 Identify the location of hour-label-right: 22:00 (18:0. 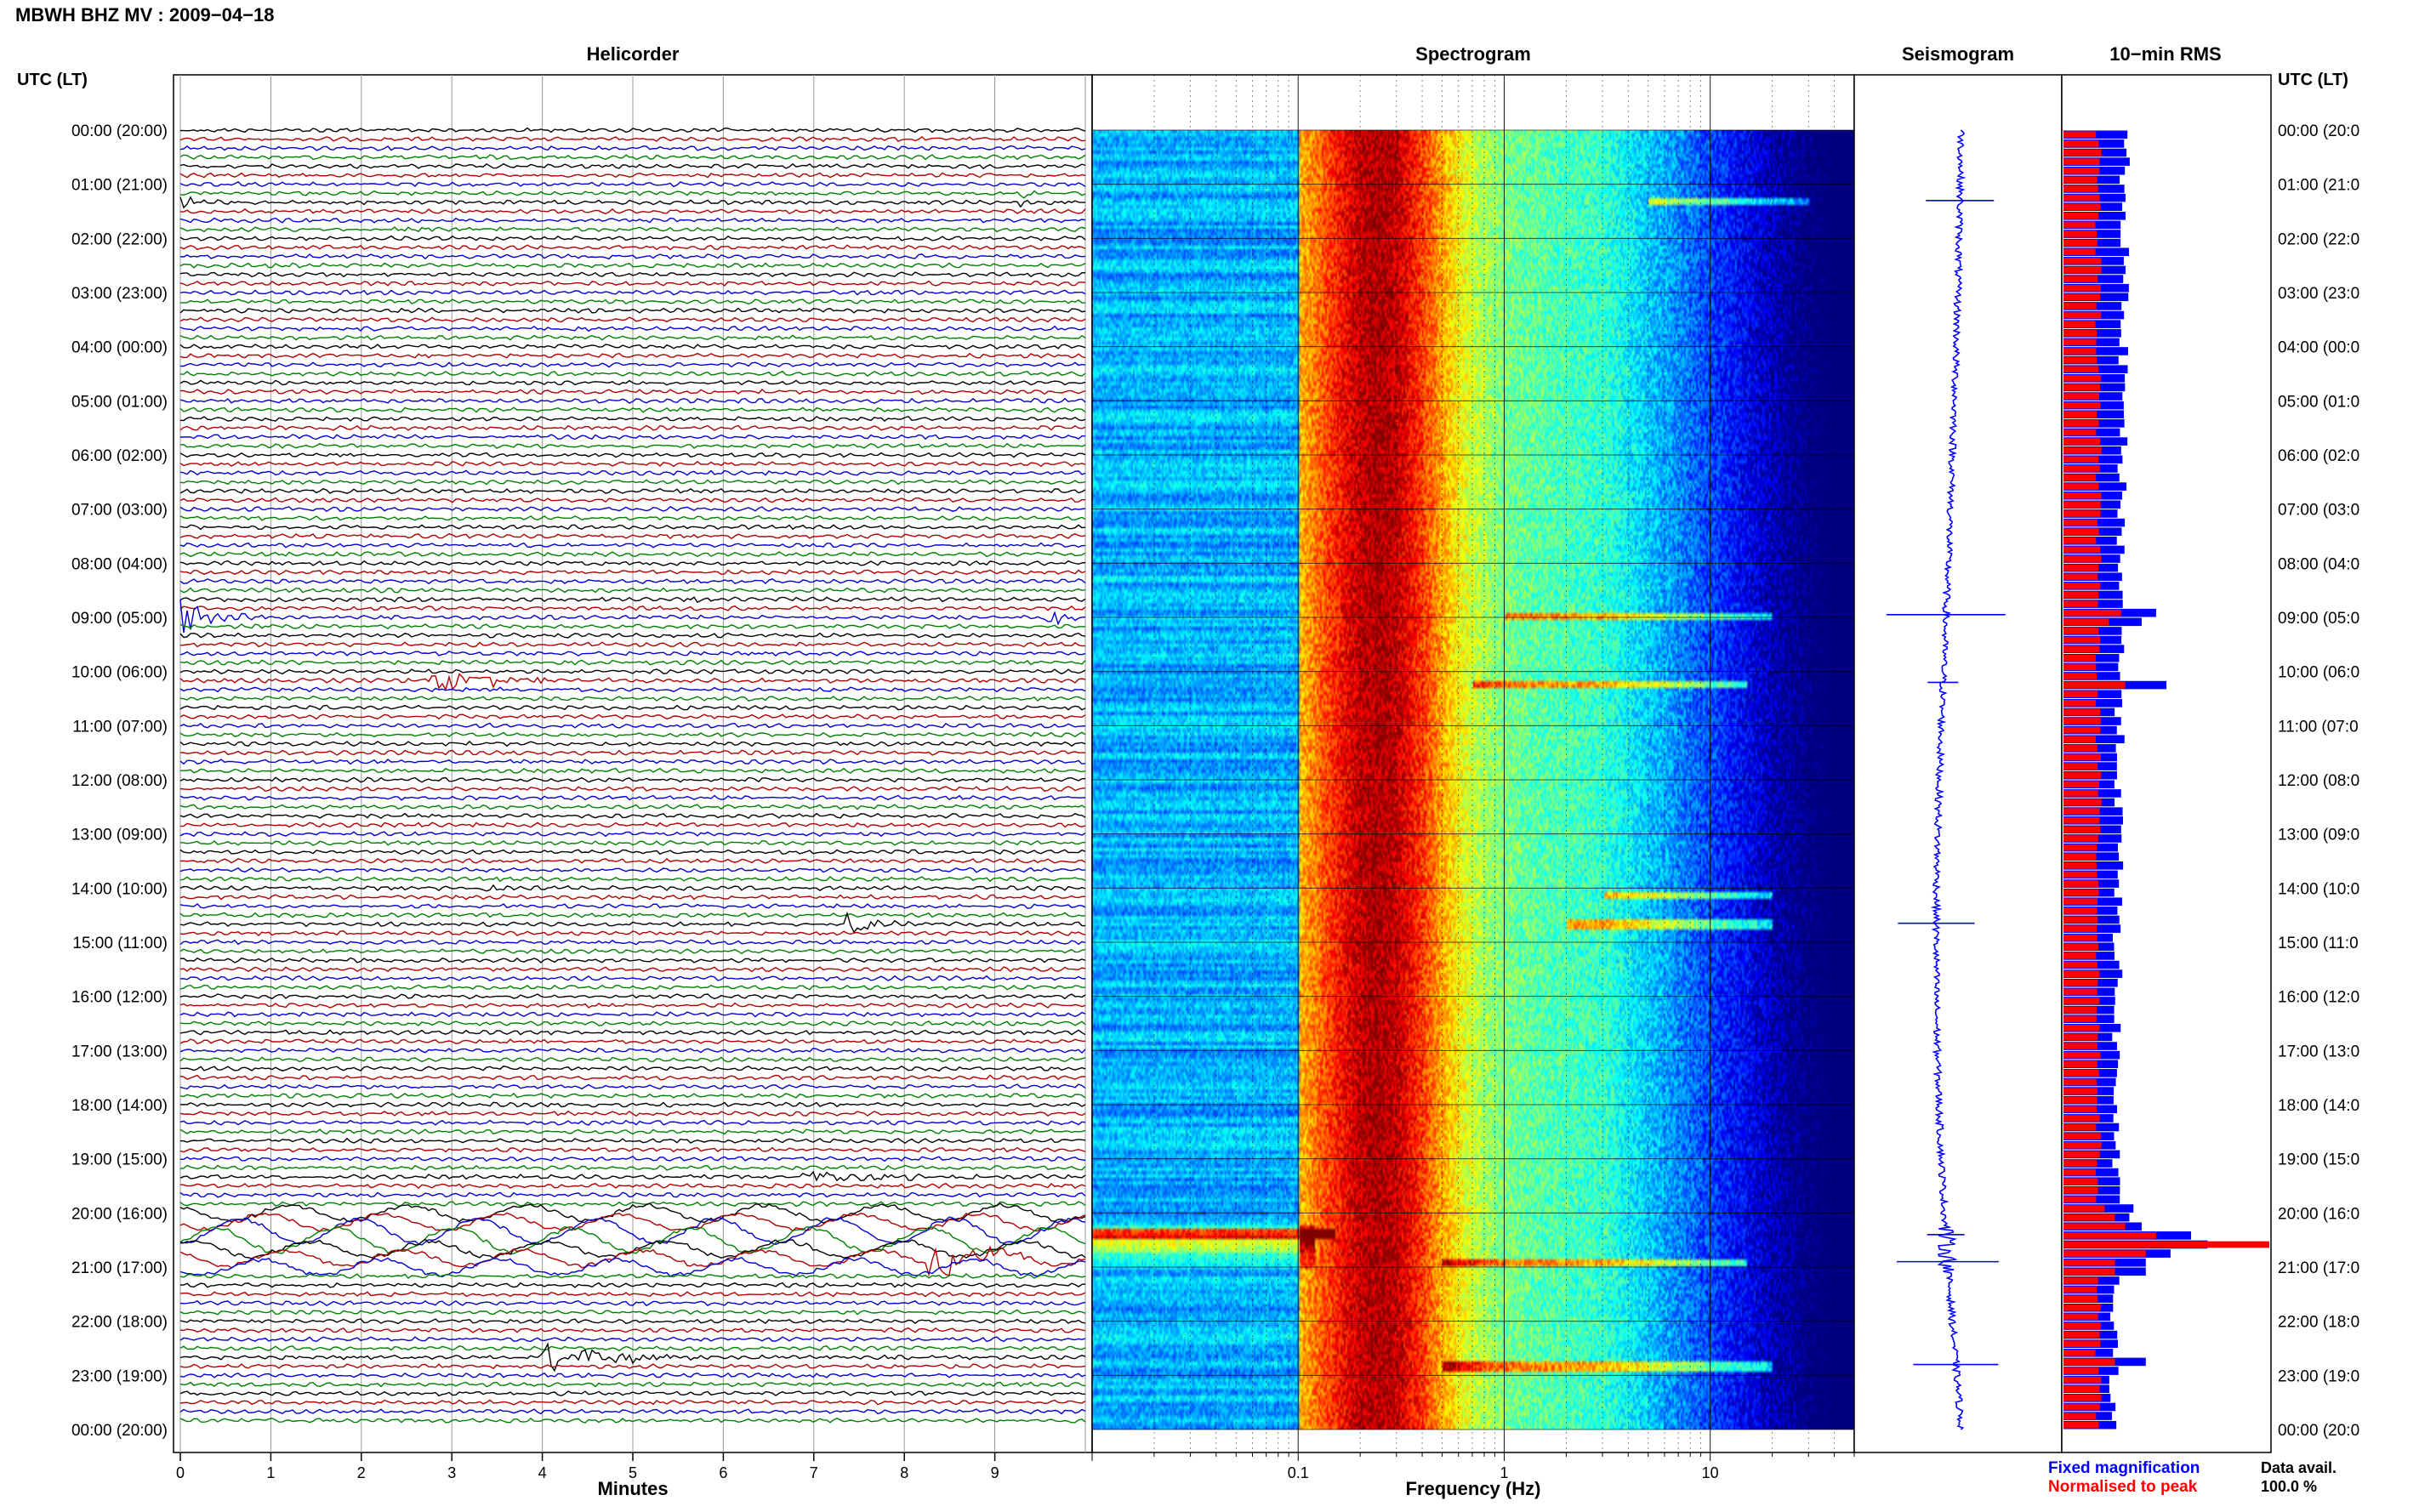
(2318, 1323).